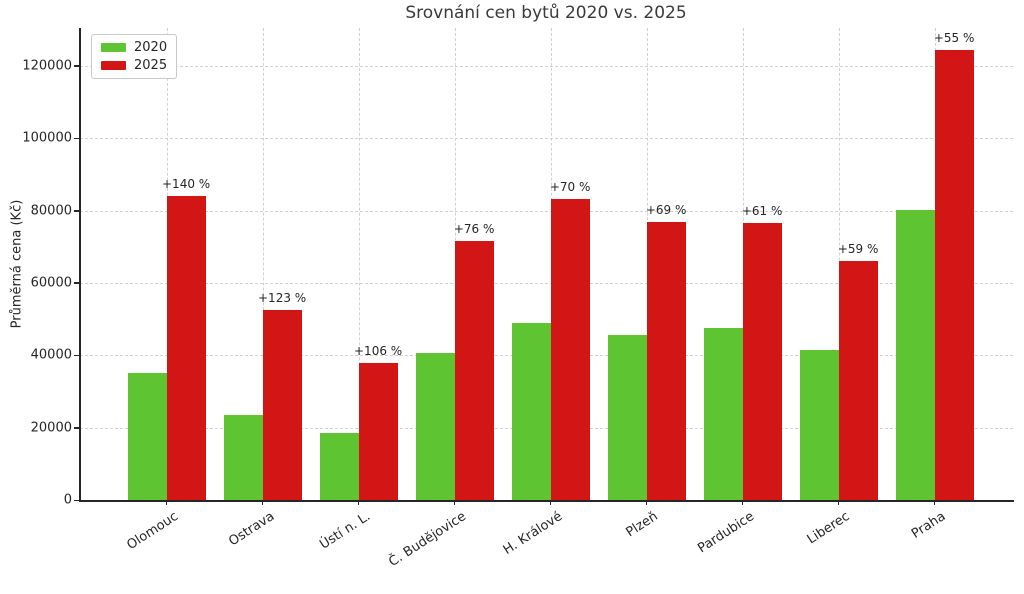 Image resolution: width=1024 pixels, height=594 pixels. What do you see at coordinates (152, 531) in the screenshot?
I see `x-tick-label: Olomouc` at bounding box center [152, 531].